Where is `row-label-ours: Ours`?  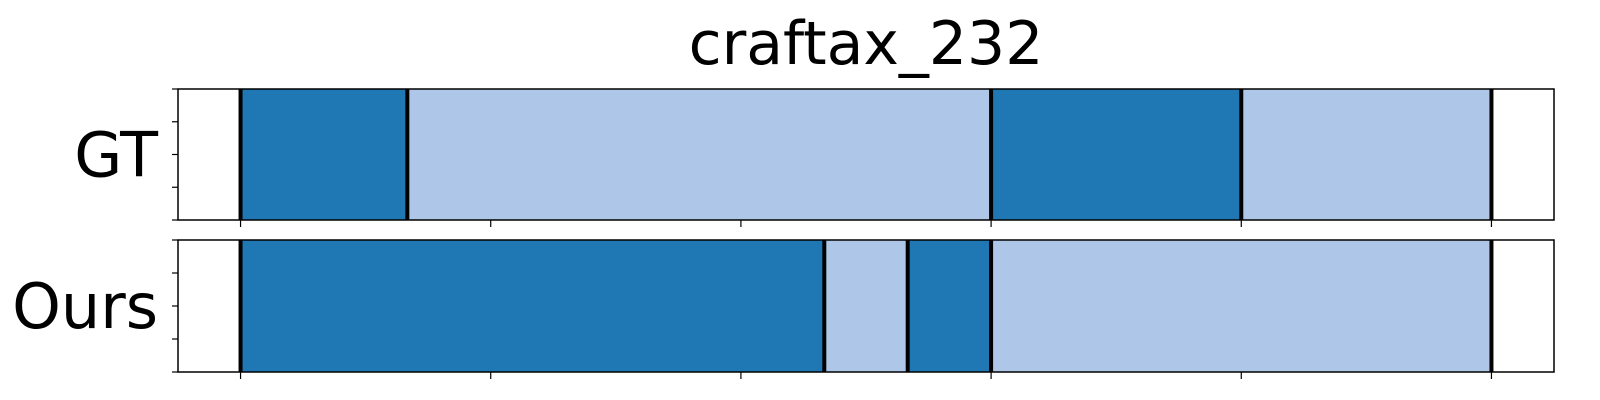 row-label-ours: Ours is located at coordinates (85, 306).